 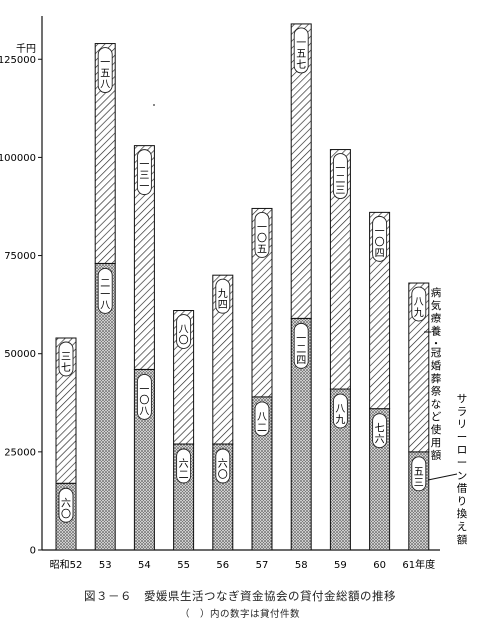 I want to click on annotation-loan-char: え, so click(x=462, y=527).